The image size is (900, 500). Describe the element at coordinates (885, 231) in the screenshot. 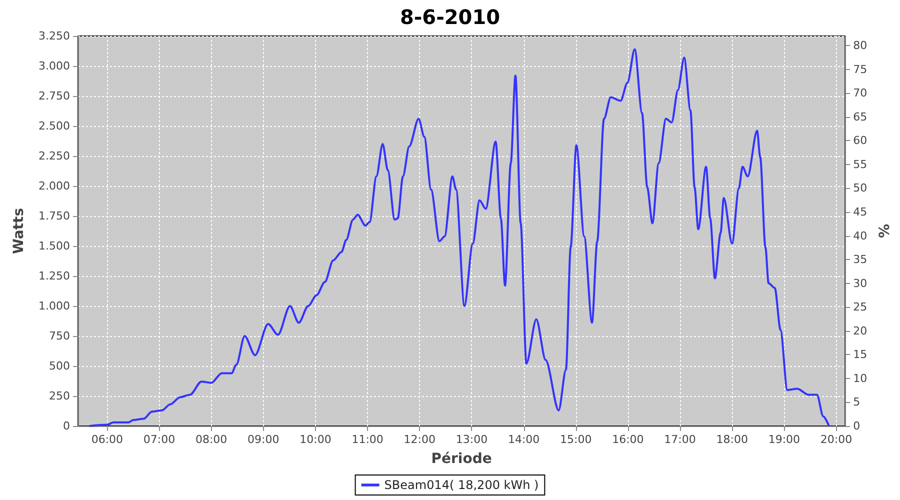

I see `y2-axis-title: %` at that location.